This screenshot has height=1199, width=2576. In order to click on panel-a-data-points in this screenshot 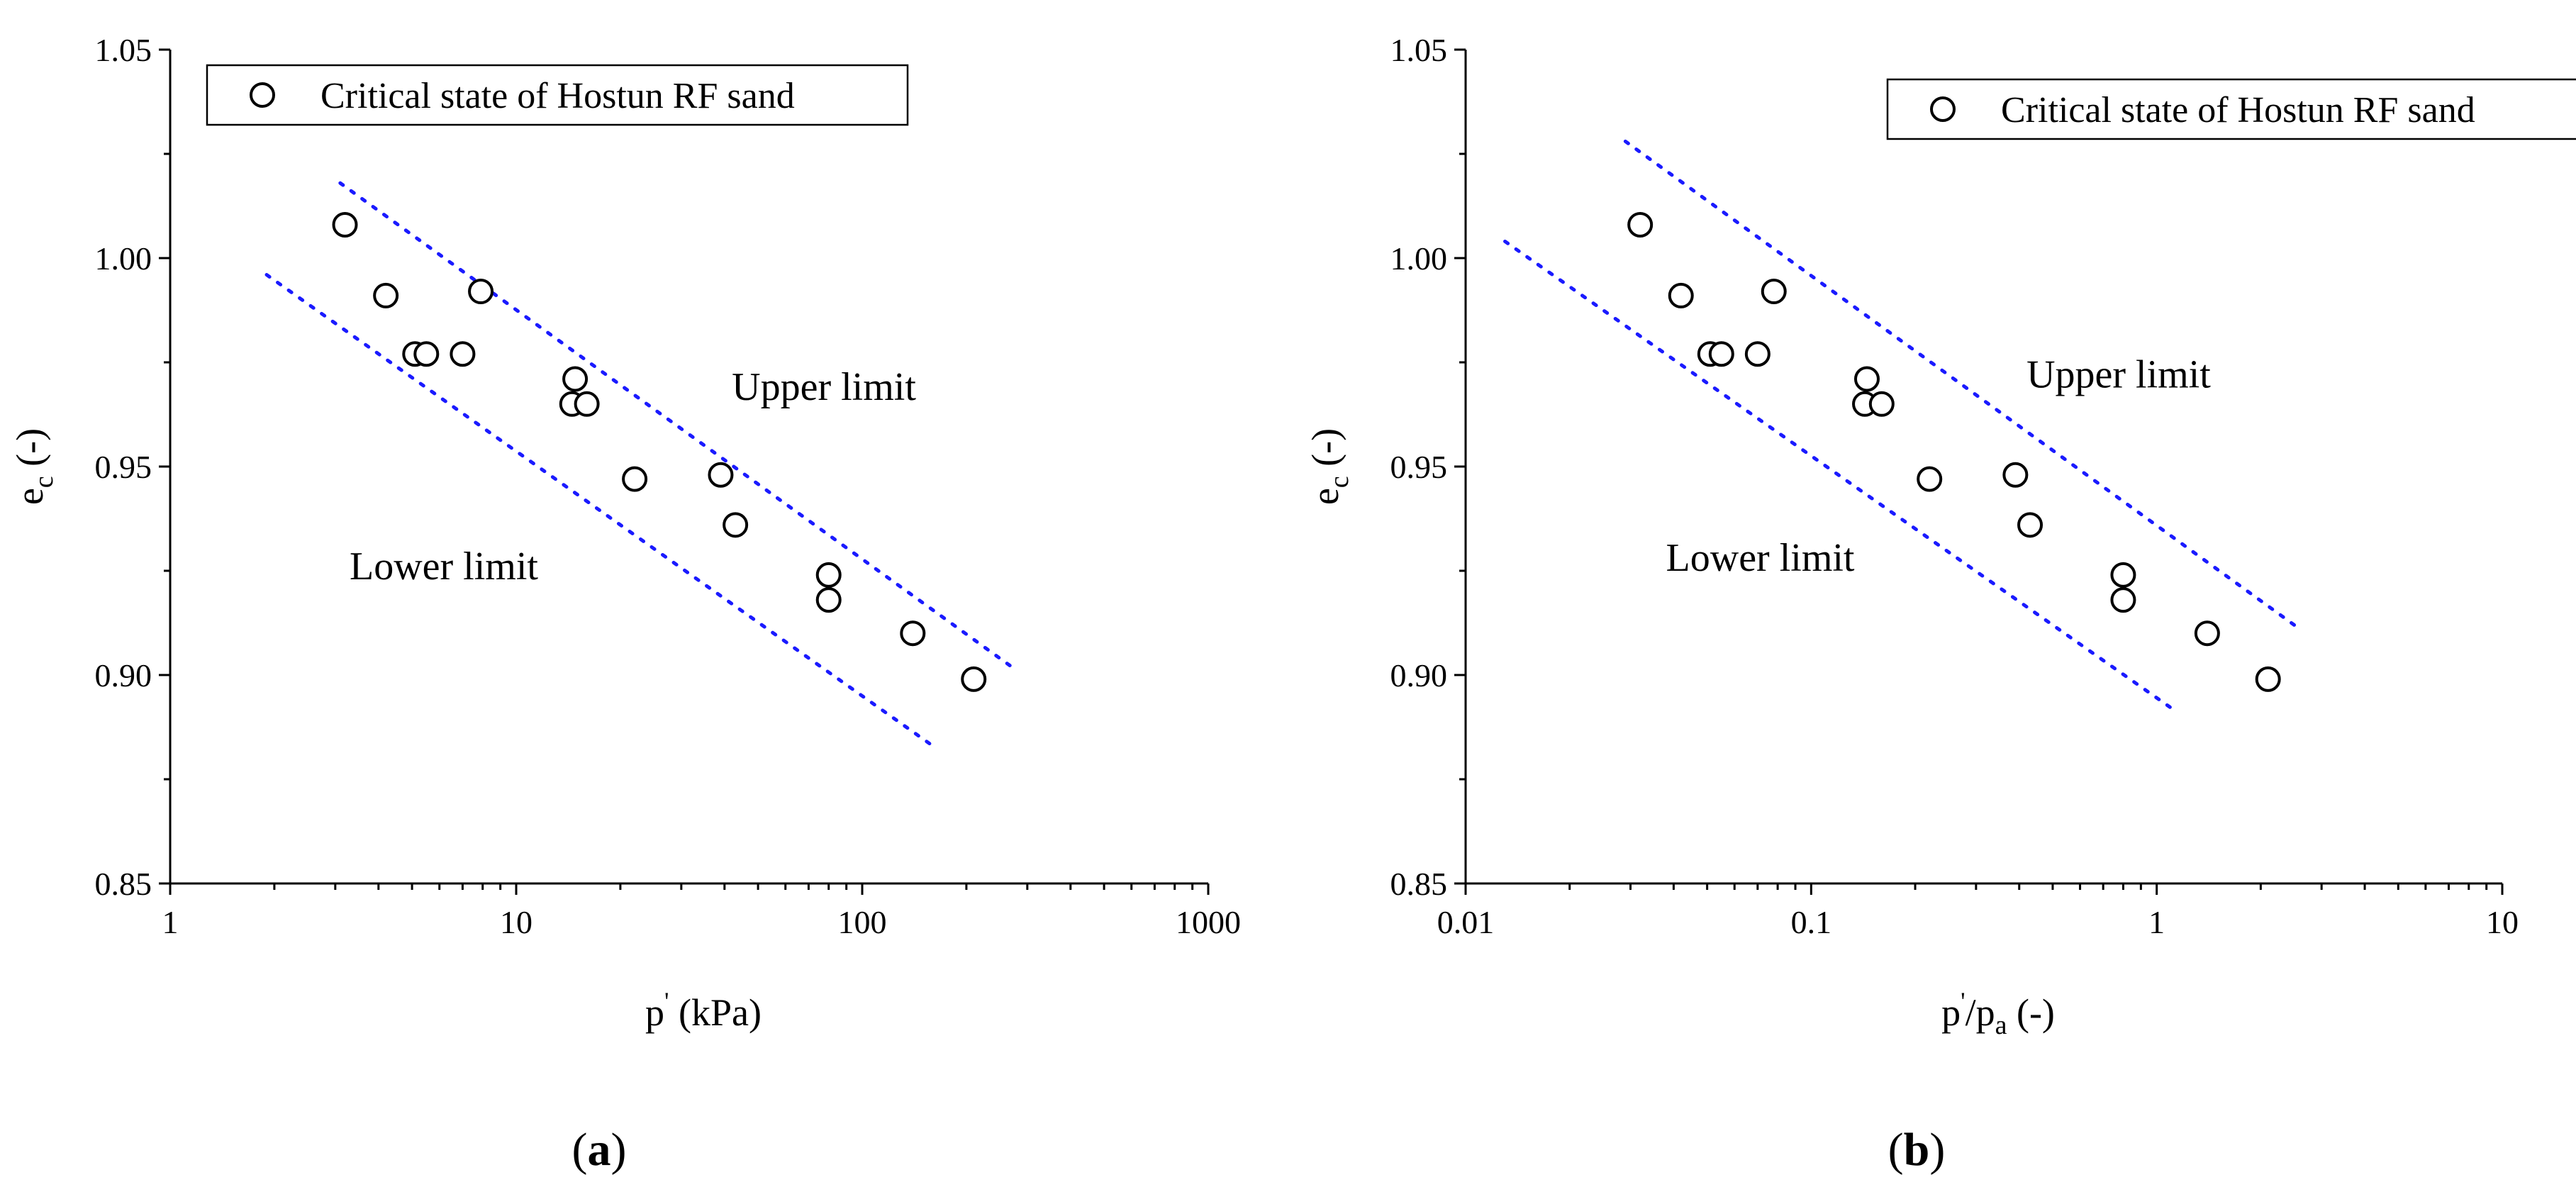, I will do `click(659, 451)`.